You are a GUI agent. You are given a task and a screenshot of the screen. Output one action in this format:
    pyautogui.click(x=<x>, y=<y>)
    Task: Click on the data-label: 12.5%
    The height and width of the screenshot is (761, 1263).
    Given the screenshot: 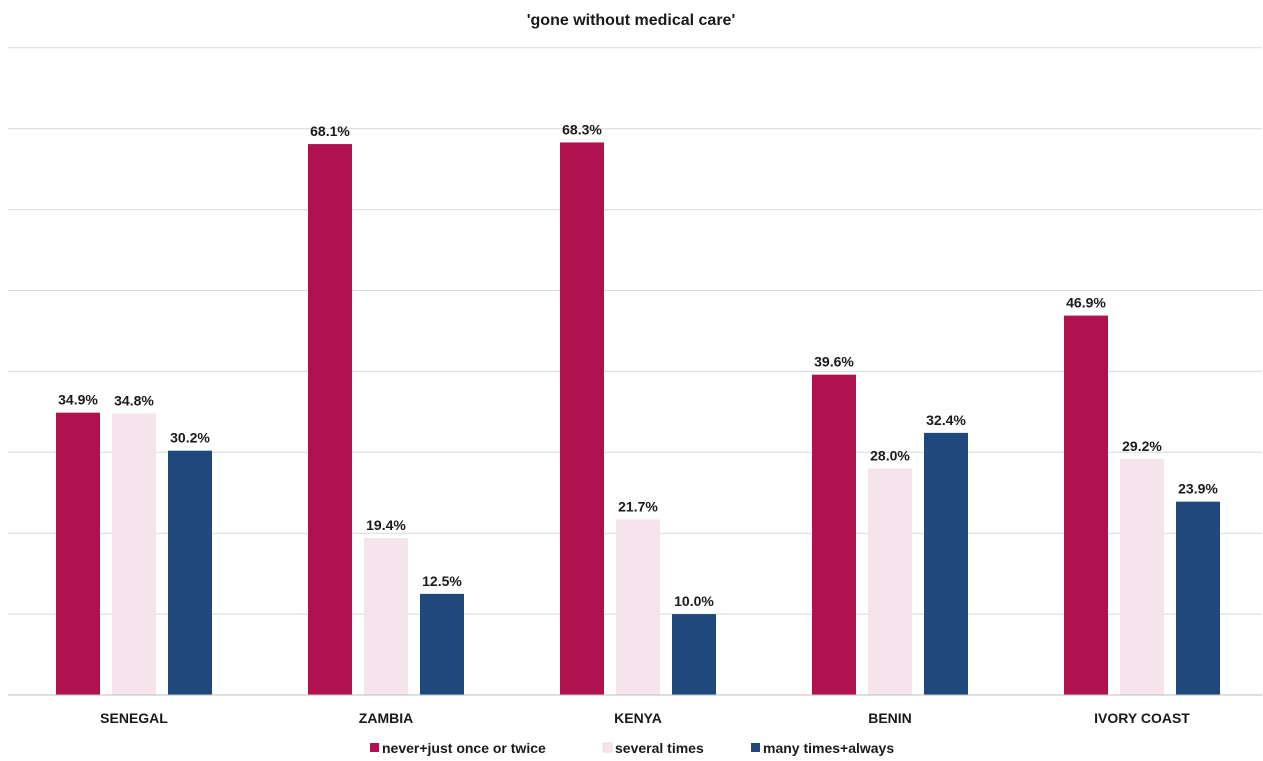 What is the action you would take?
    pyautogui.click(x=442, y=581)
    